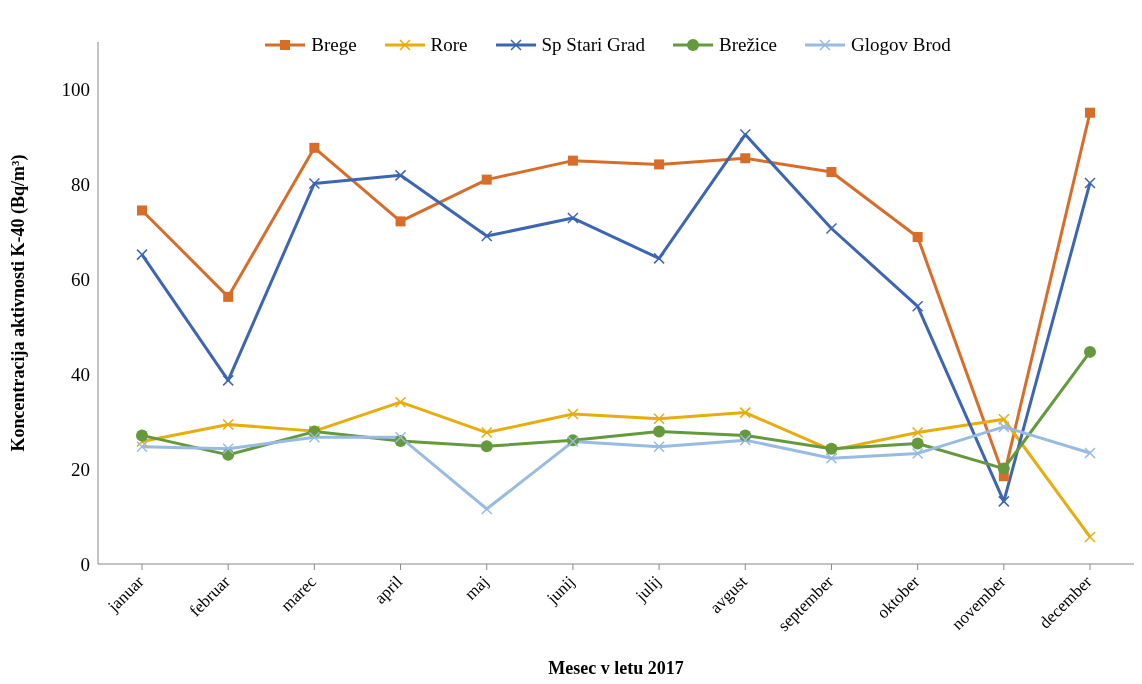 This screenshot has width=1142, height=684. I want to click on y-axis-title: Koncentracija aktivnosti K-40 (Bq/m³), so click(19, 303).